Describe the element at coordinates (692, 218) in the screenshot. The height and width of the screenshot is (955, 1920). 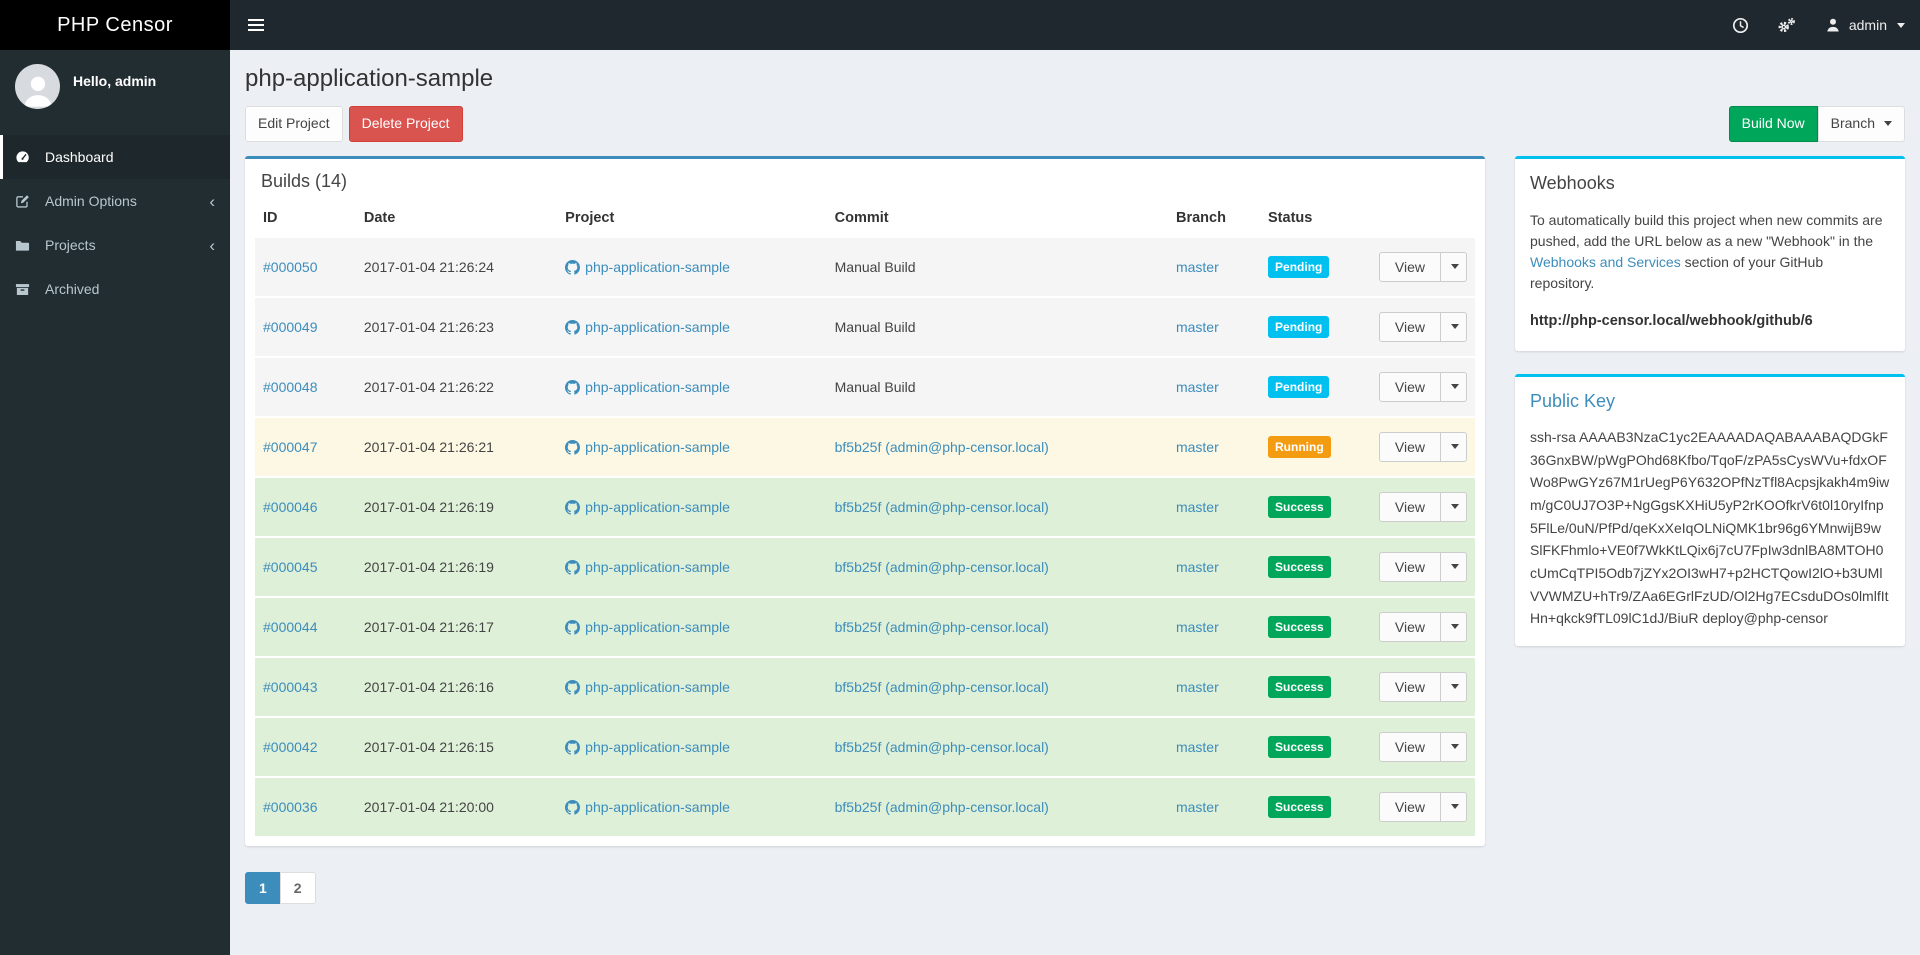
I see `column-header-project: Project` at that location.